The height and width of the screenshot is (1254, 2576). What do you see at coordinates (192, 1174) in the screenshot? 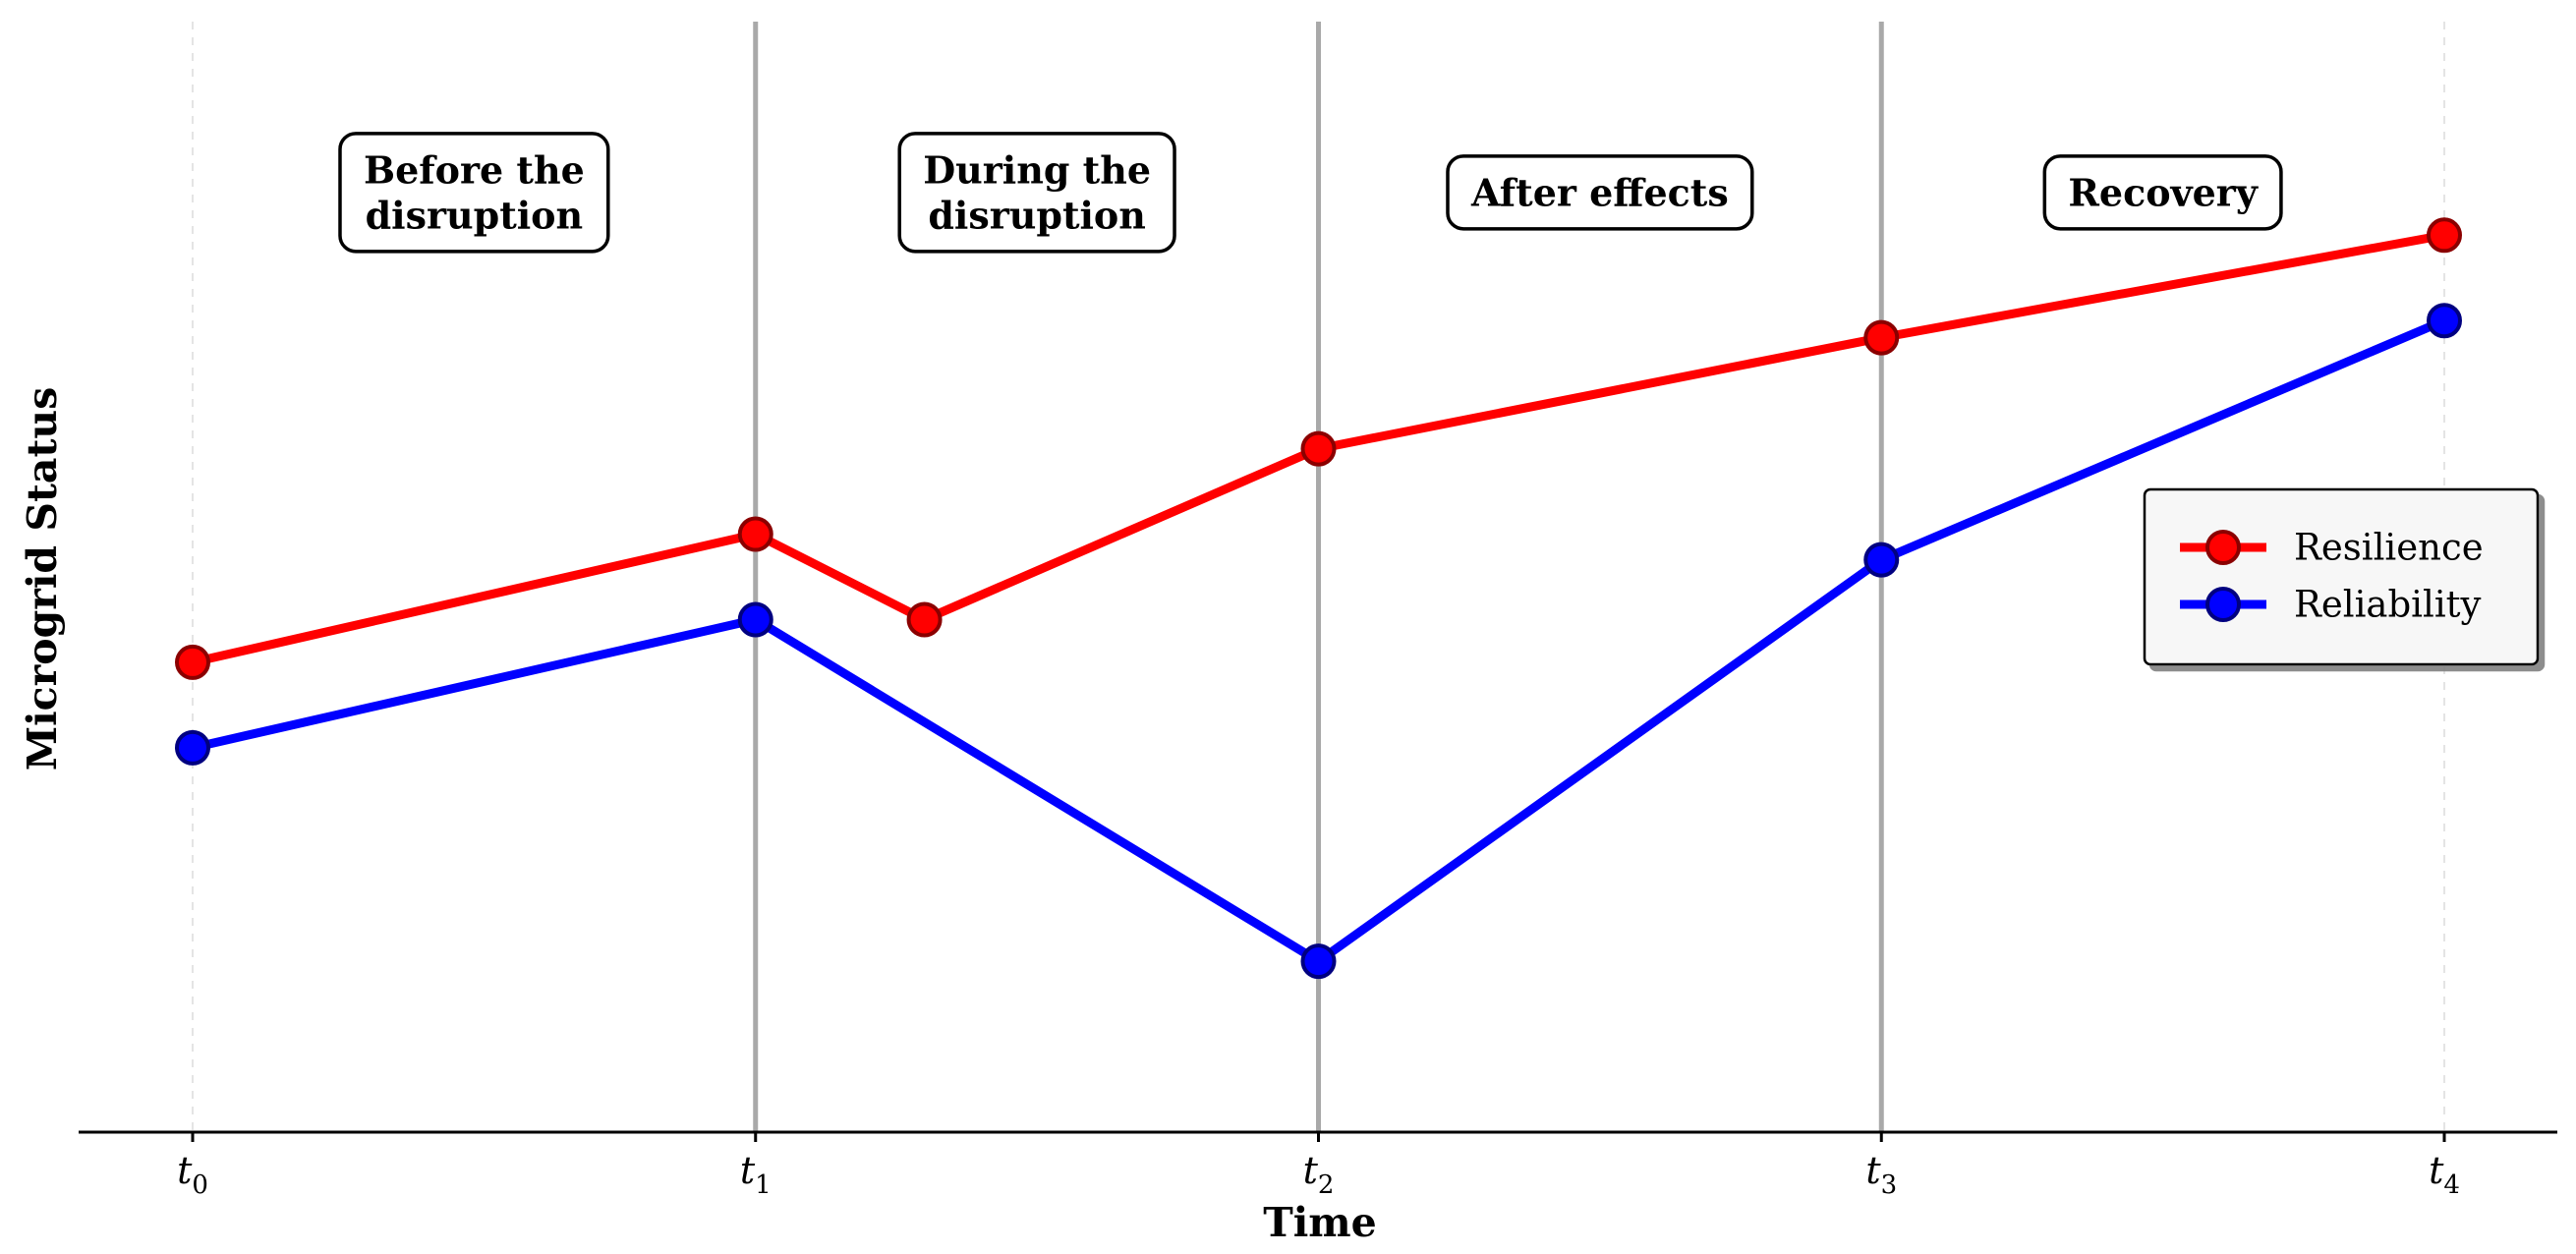
I see `x-tick-label: t0` at bounding box center [192, 1174].